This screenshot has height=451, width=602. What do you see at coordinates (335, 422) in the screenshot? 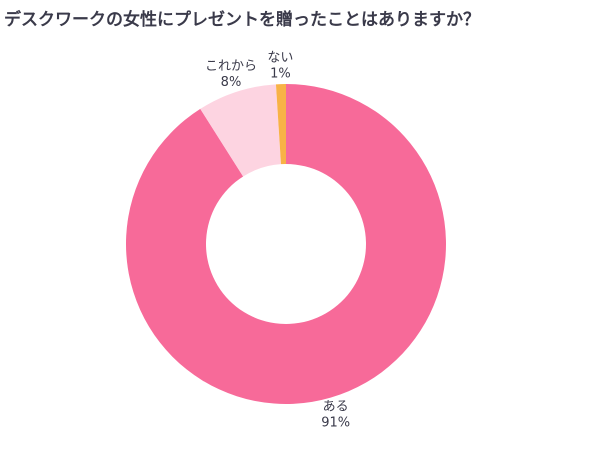
I see `slice-value: 91%` at bounding box center [335, 422].